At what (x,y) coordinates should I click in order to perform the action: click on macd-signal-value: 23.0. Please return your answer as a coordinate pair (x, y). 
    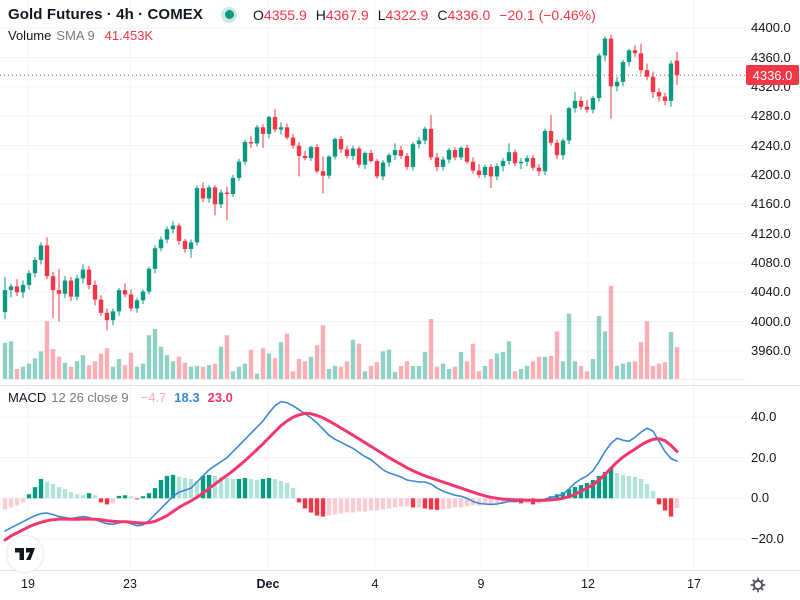
    Looking at the image, I should click on (220, 397).